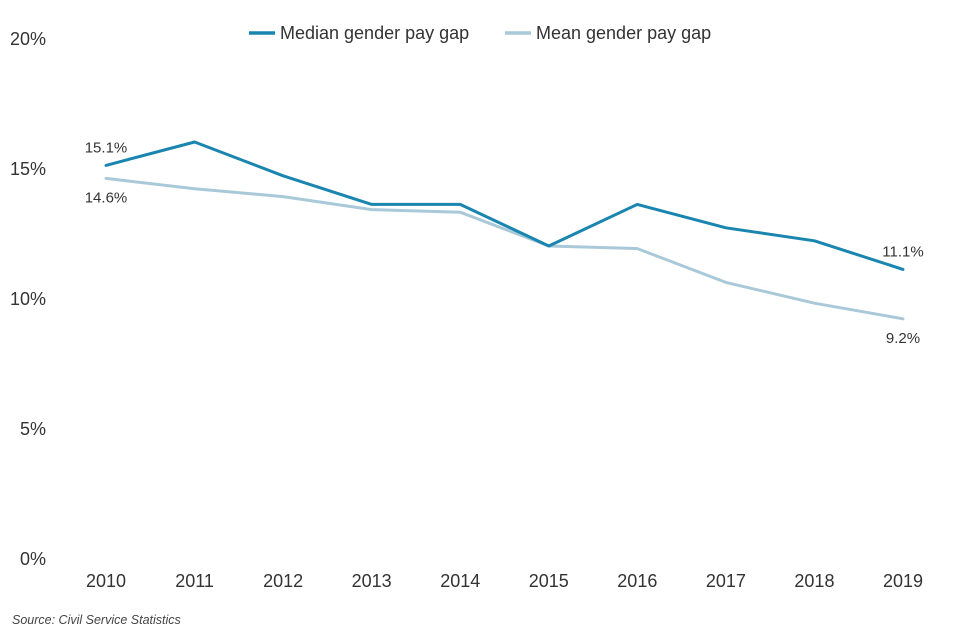 Image resolution: width=960 pixels, height=640 pixels. Describe the element at coordinates (623, 33) in the screenshot. I see `legend-label: Mean gender pay gap` at that location.